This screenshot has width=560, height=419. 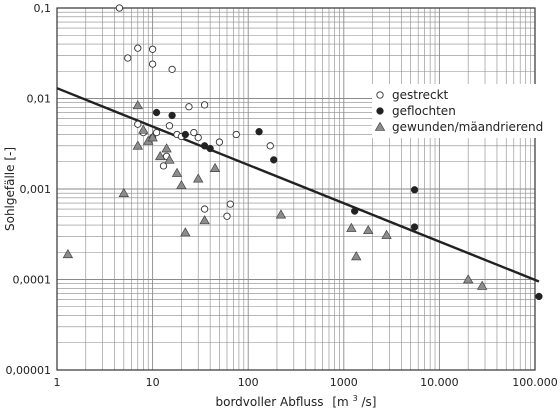 What do you see at coordinates (340, 402) in the screenshot?
I see `x-axis-label-unit-pre: [m` at bounding box center [340, 402].